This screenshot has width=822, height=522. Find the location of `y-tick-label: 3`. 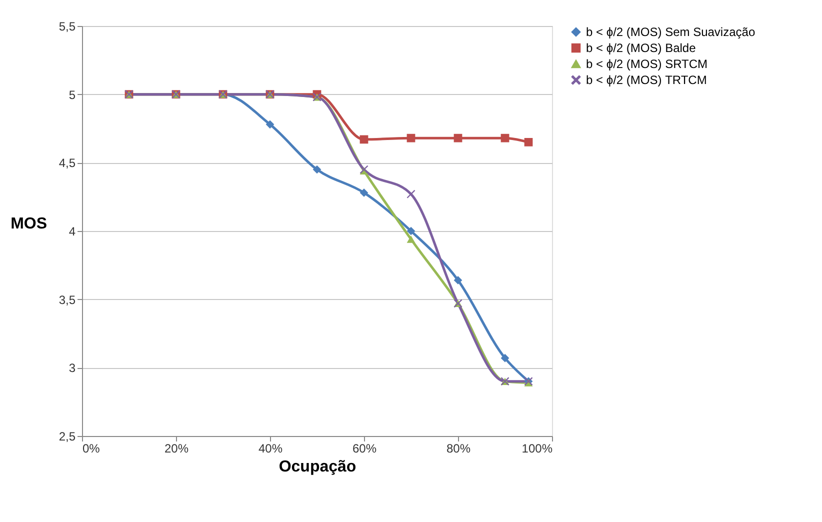

y-tick-label: 3 is located at coordinates (72, 368).